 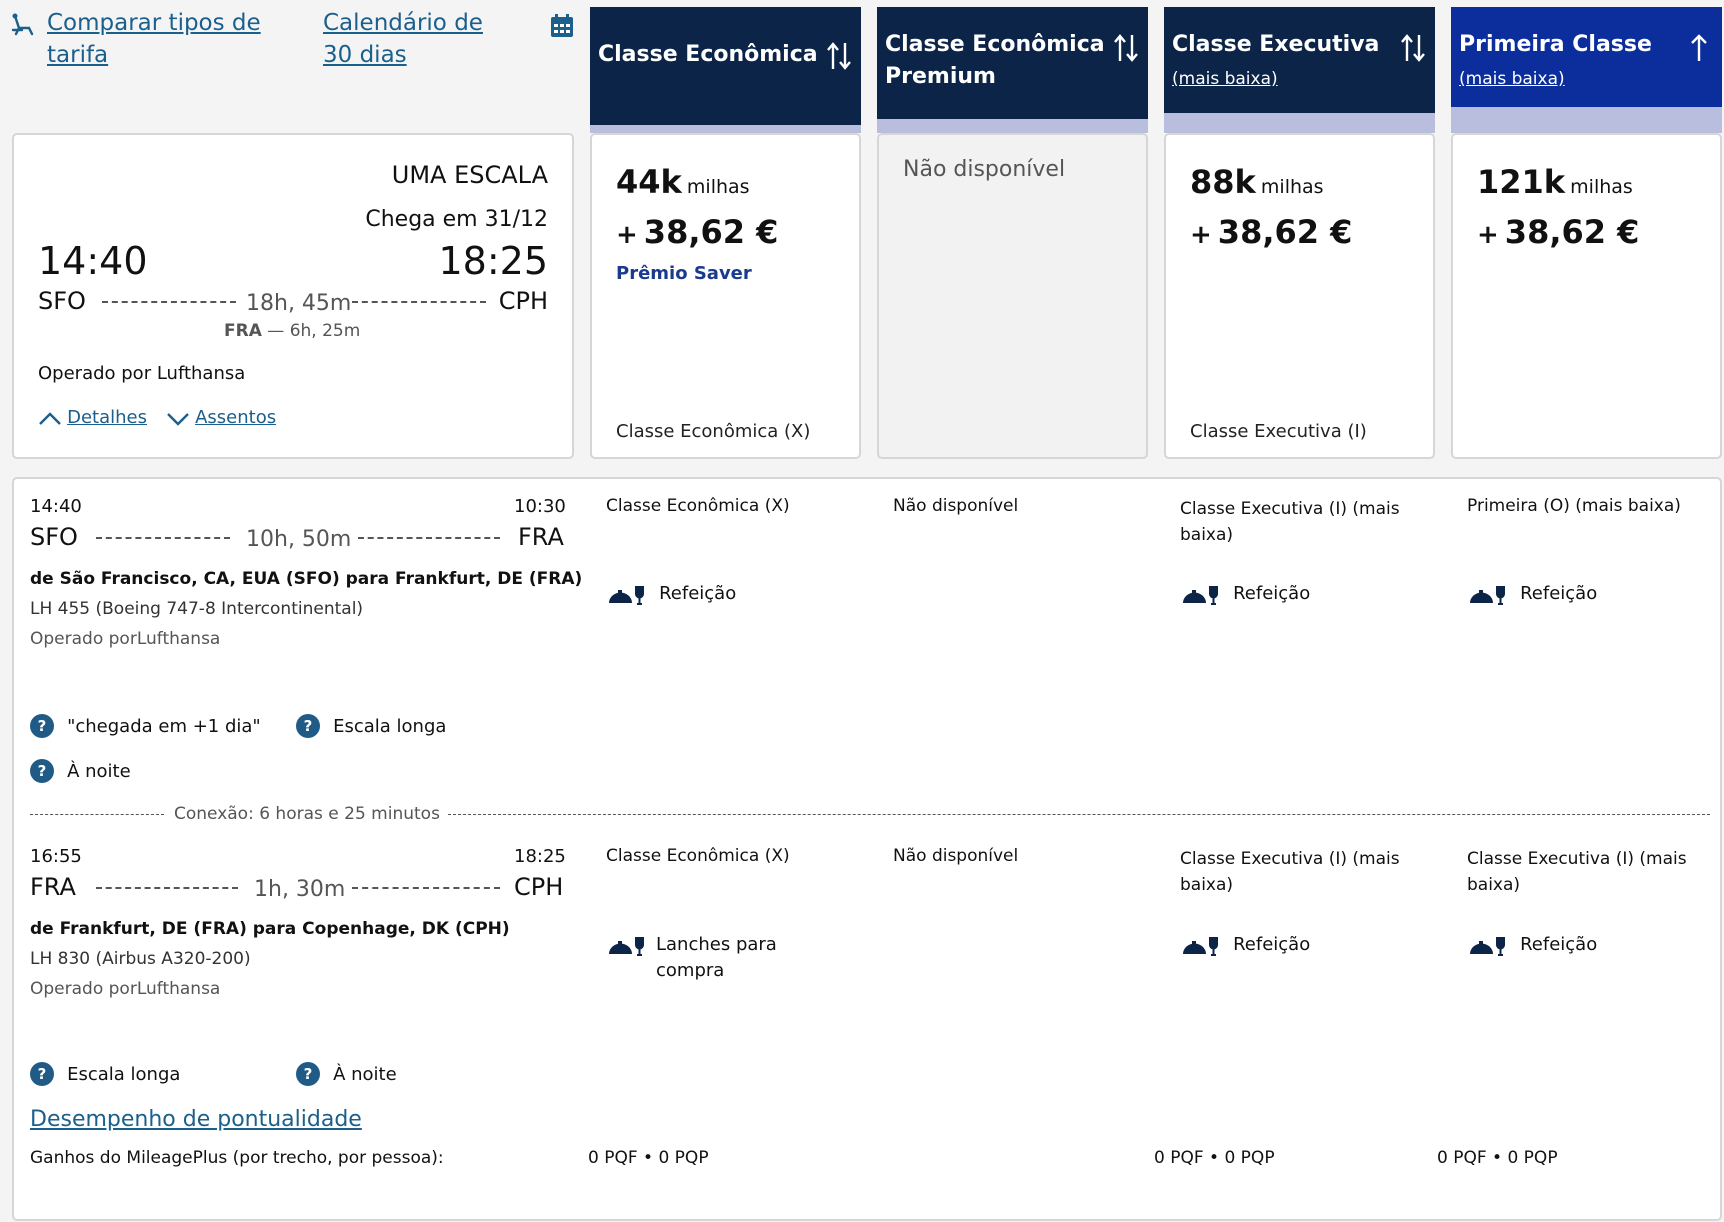 I want to click on connection-label: Conexão: 6 horas e 25 minutos, so click(x=307, y=814).